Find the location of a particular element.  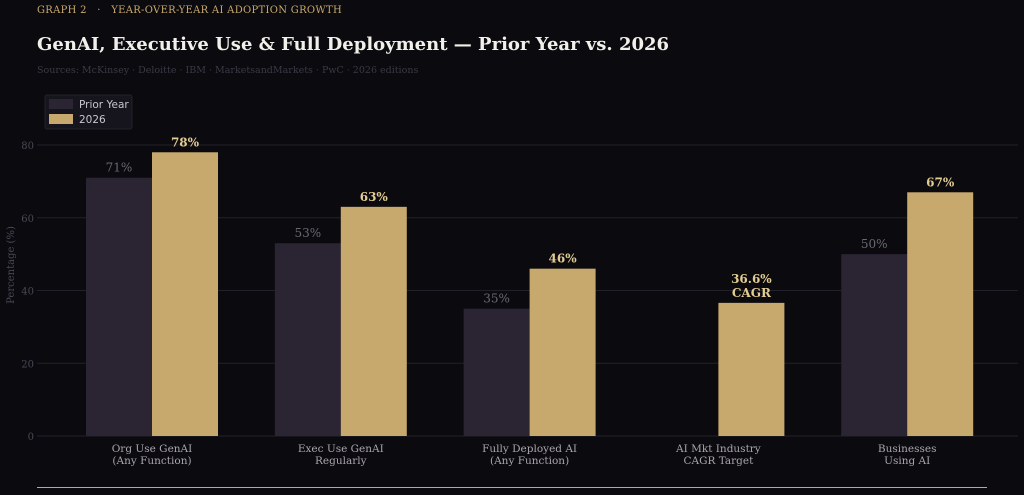

data-label-prior-year: 35% is located at coordinates (496, 299).